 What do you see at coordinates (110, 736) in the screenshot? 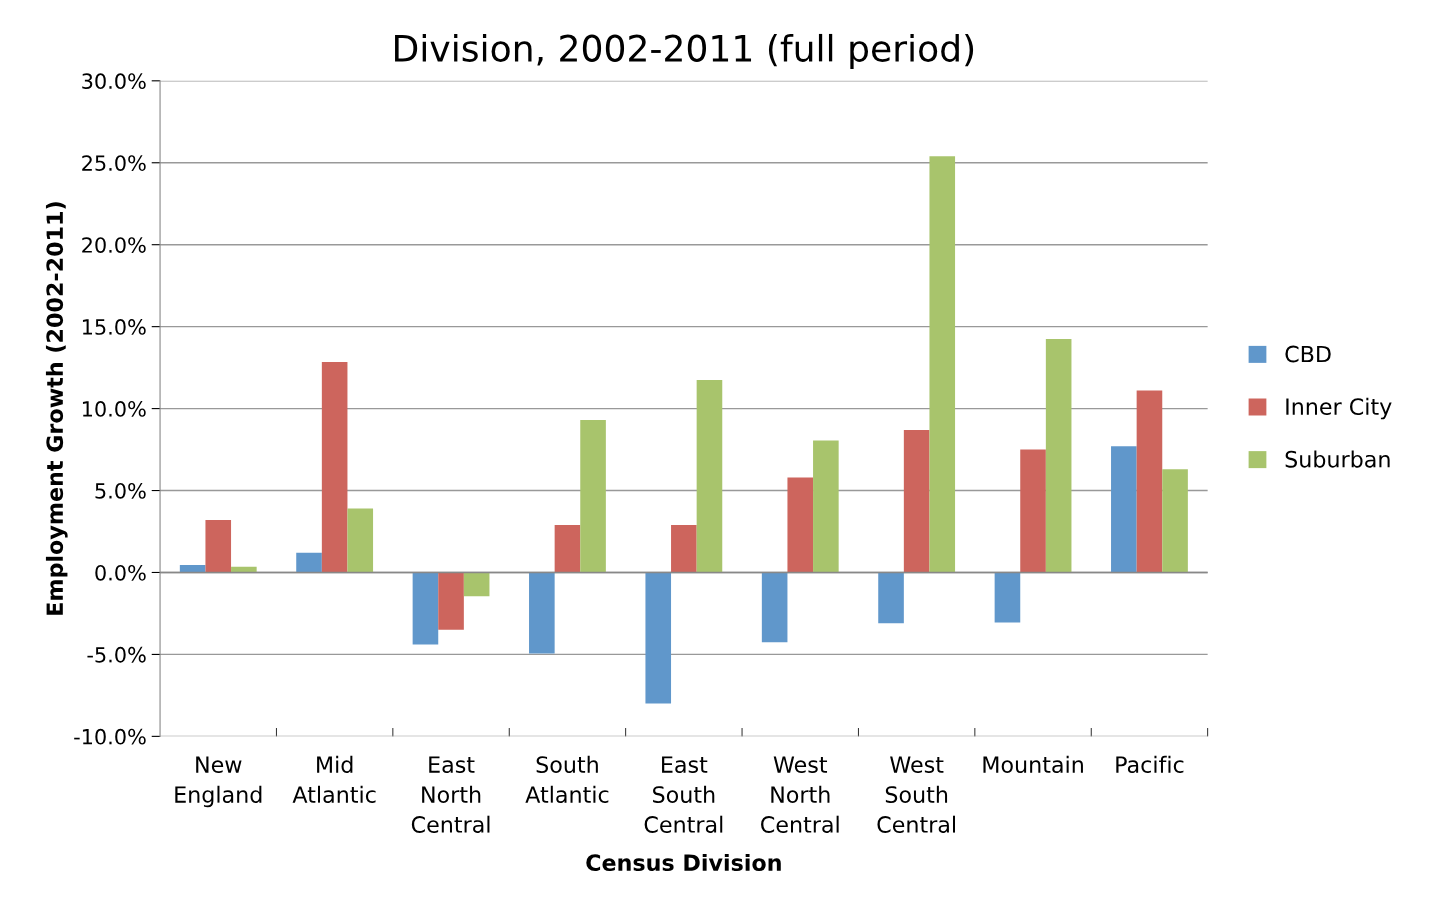
I see `y-tick-label: -10.0%` at bounding box center [110, 736].